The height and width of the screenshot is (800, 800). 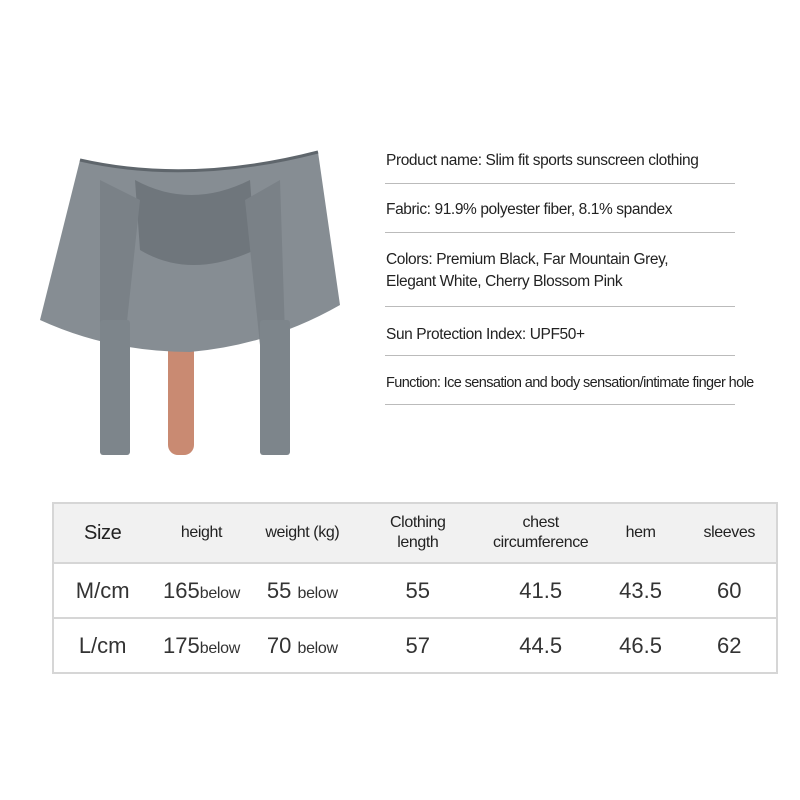 What do you see at coordinates (729, 532) in the screenshot?
I see `header-sleeves: sleeves` at bounding box center [729, 532].